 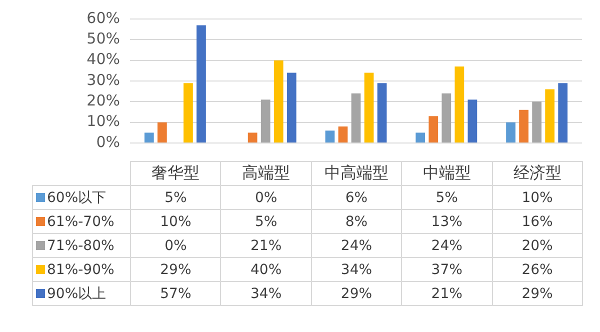 What do you see at coordinates (356, 198) in the screenshot?
I see `data-label: 6%` at bounding box center [356, 198].